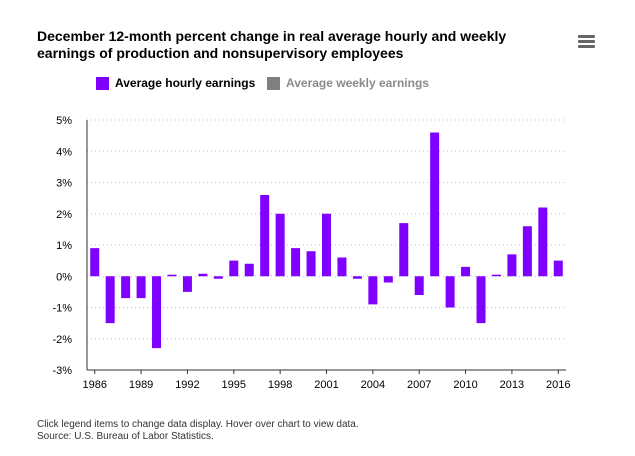 The width and height of the screenshot is (635, 456). Describe the element at coordinates (64, 215) in the screenshot. I see `y-tick-label: 2%` at that location.